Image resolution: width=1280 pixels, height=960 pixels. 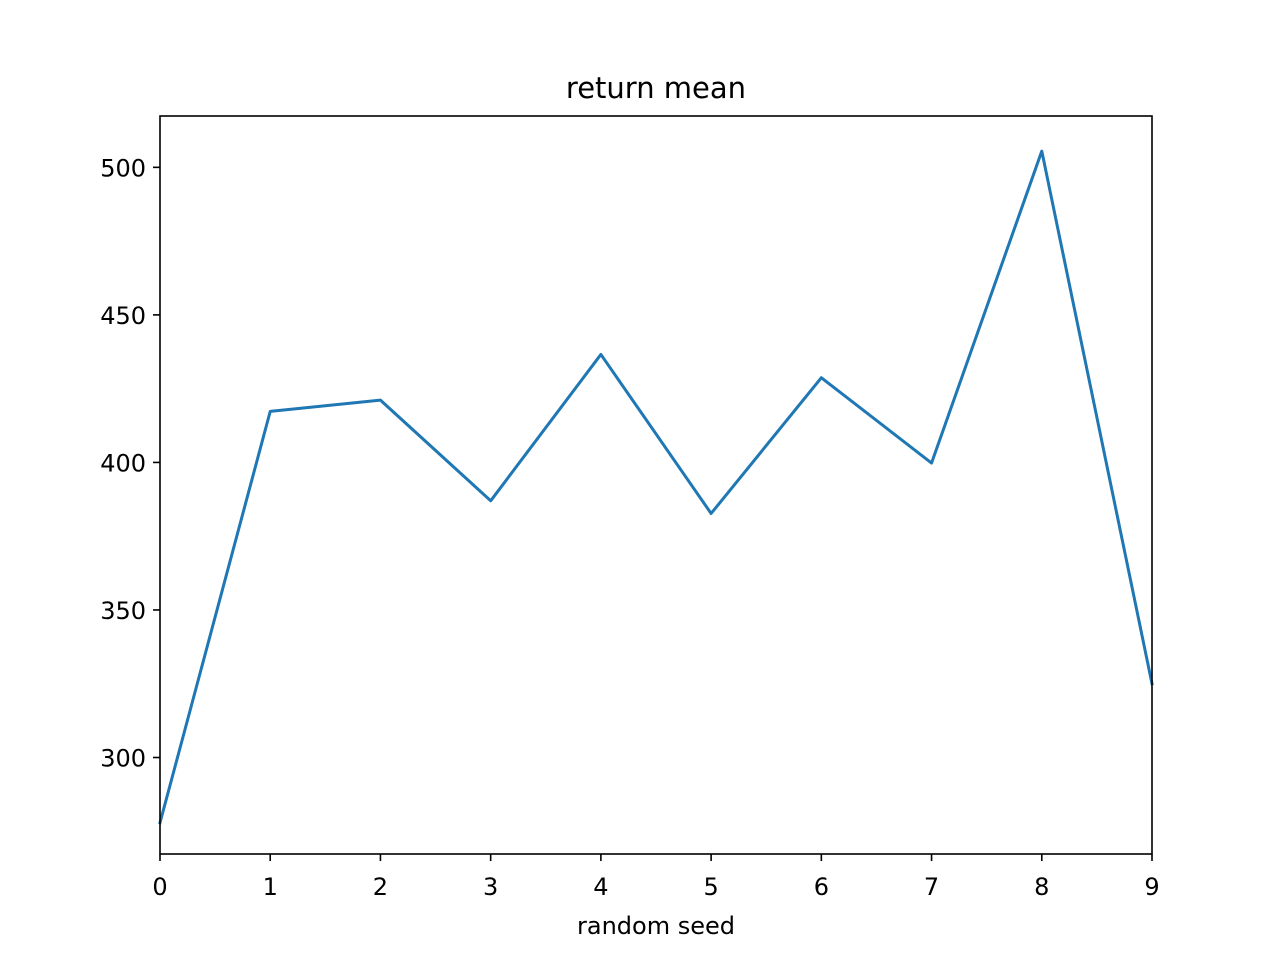 What do you see at coordinates (1151, 887) in the screenshot?
I see `x-tick-label: 9` at bounding box center [1151, 887].